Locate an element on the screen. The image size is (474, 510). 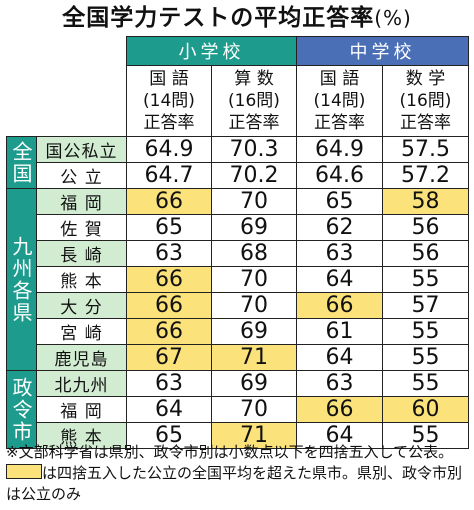
row-label: 国公私立 is located at coordinates (81, 149).